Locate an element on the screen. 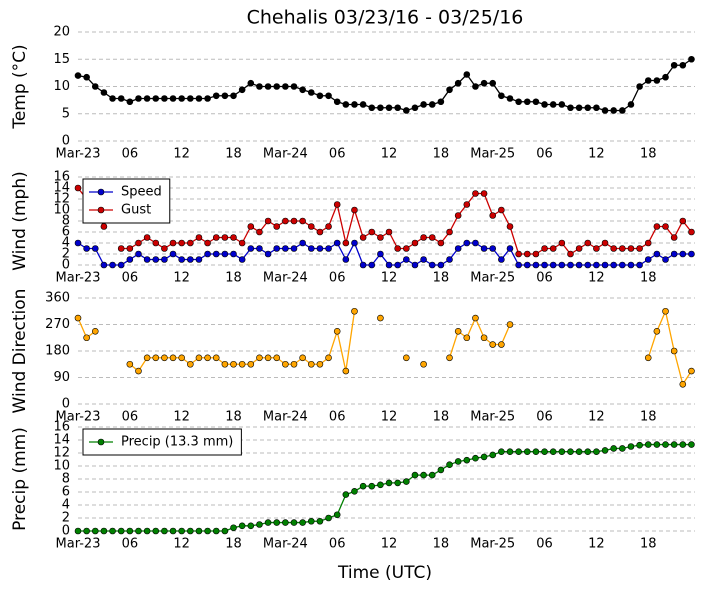  y-tick-label: 0 is located at coordinates (66, 141).